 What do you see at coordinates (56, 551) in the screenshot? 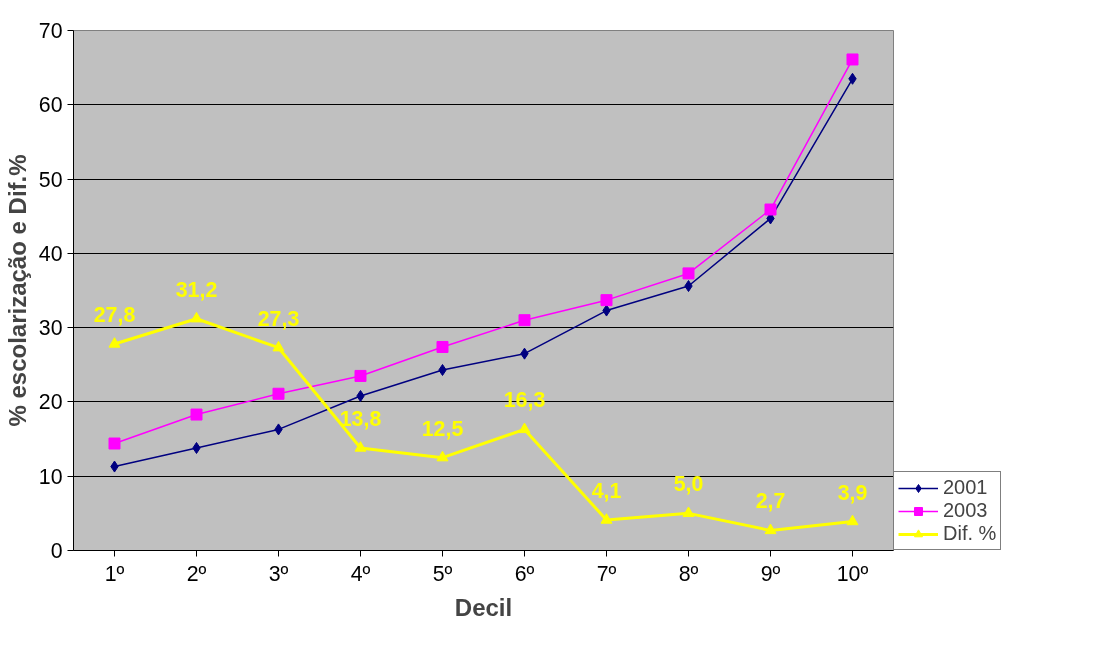
I see `y-tick-label: 0` at bounding box center [56, 551].